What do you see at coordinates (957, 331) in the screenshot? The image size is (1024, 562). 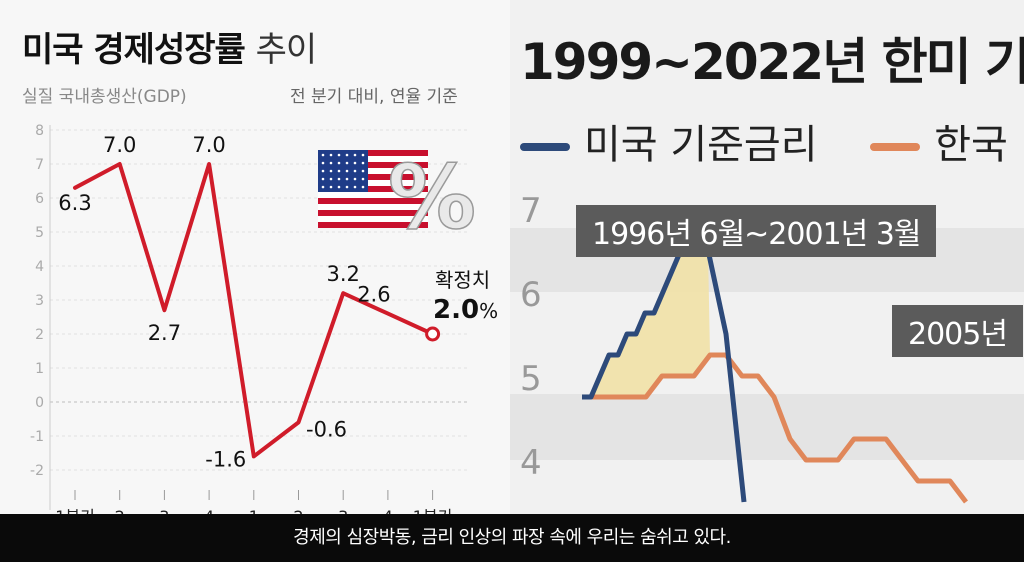 I see `period-label-2: 2005년` at bounding box center [957, 331].